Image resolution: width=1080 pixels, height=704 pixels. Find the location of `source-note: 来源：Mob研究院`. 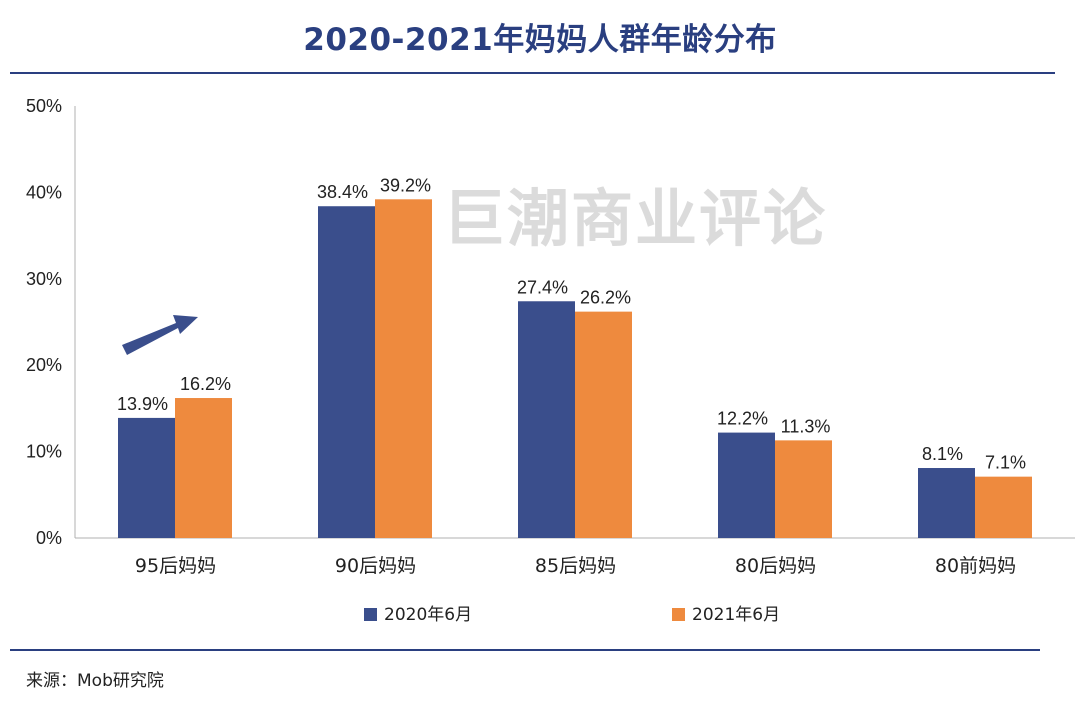

source-note: 来源：Mob研究院 is located at coordinates (95, 678).